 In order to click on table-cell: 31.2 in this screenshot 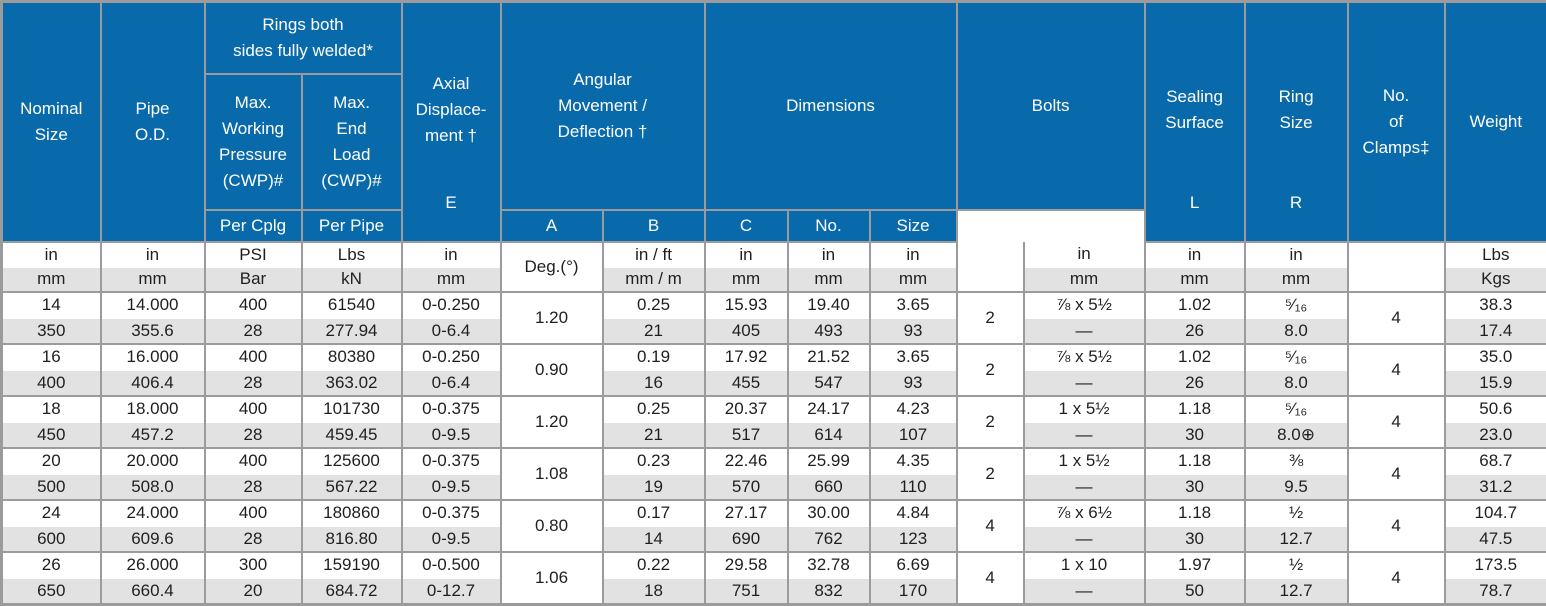, I will do `click(1495, 487)`.